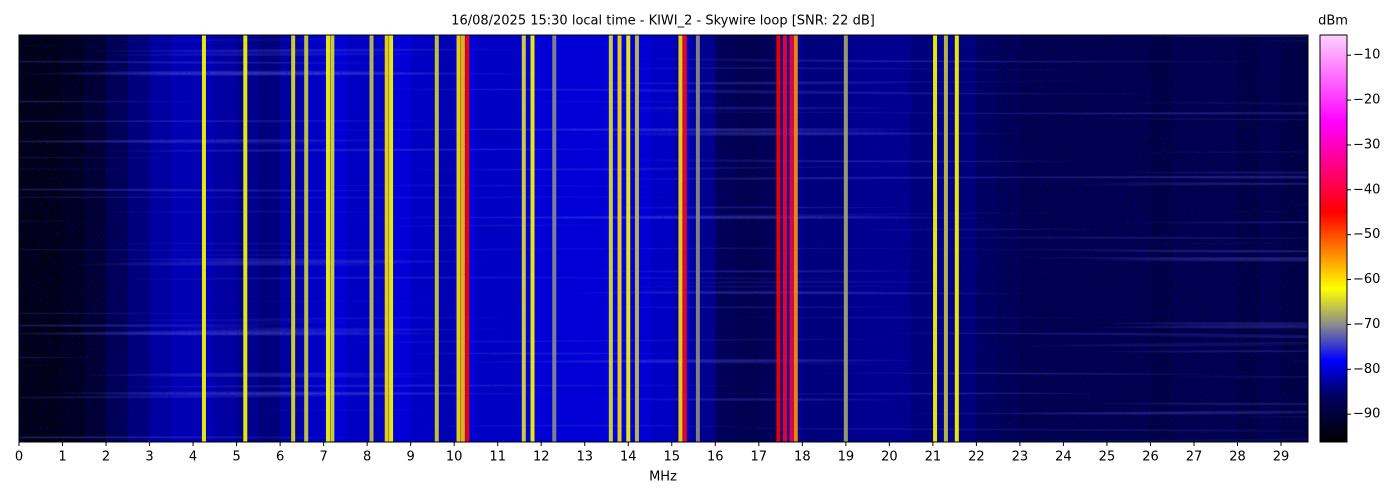 The width and height of the screenshot is (1400, 504). Describe the element at coordinates (663, 477) in the screenshot. I see `x-axis-label: MHz` at that location.